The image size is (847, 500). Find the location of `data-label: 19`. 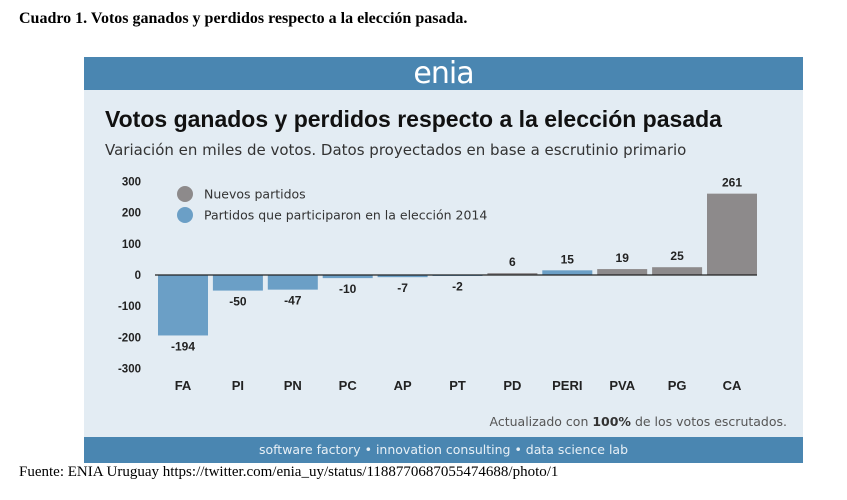

data-label: 19 is located at coordinates (623, 258).